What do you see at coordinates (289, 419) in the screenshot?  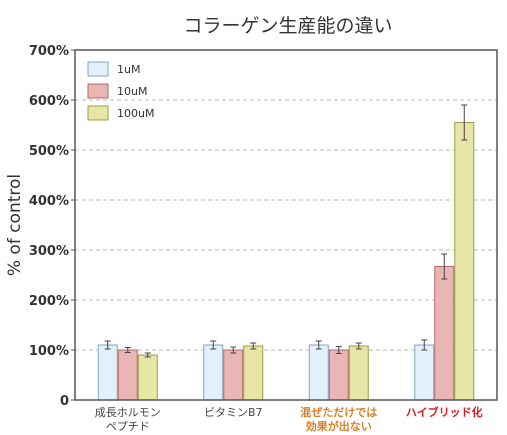 I see `x-tick-labels: 成長ホルモンペプチド ビタミンB7 混ぜただけでは効果が出ない ハイブリッド化` at bounding box center [289, 419].